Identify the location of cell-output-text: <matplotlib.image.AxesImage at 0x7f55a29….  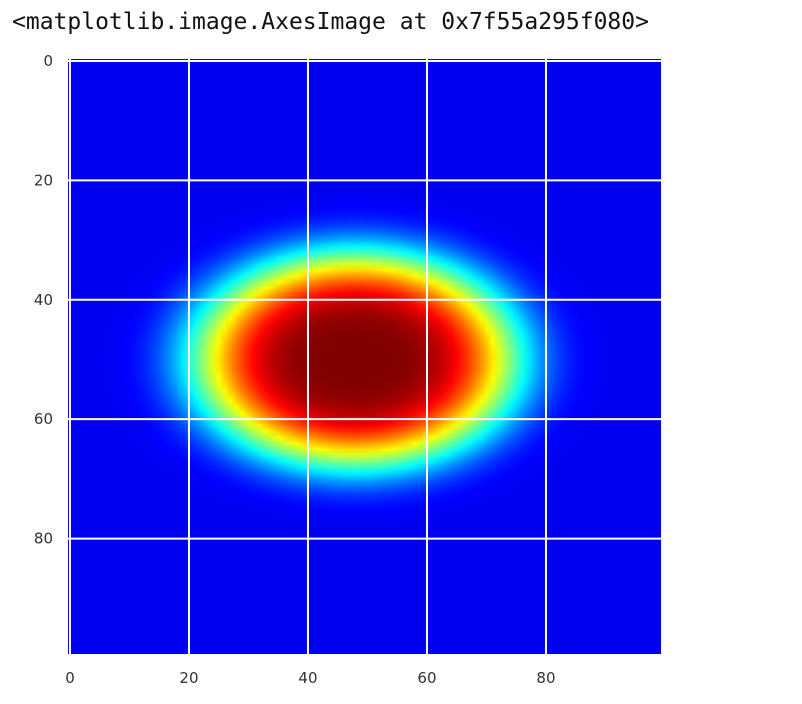
(330, 22).